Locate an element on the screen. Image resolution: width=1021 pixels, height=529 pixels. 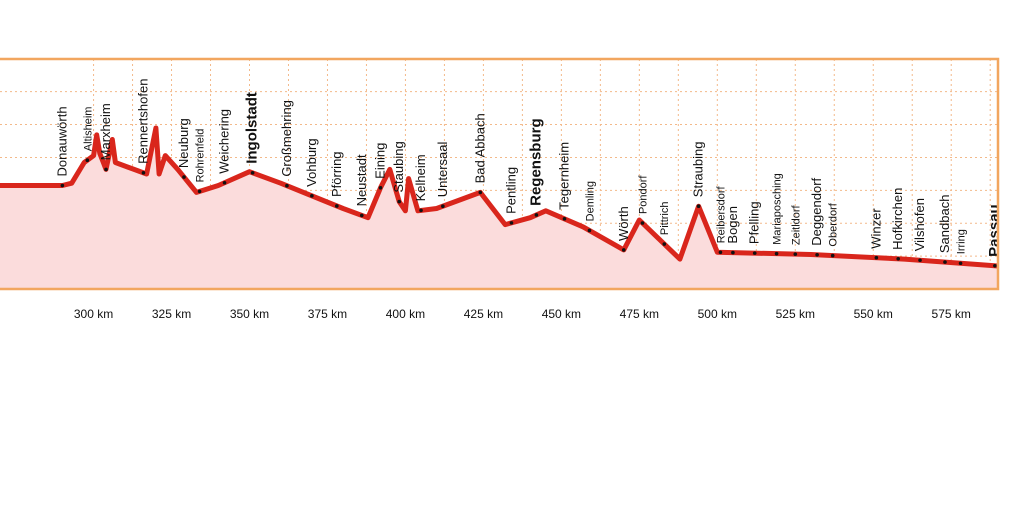
x-tick-label-10: 550 km is located at coordinates (873, 314).